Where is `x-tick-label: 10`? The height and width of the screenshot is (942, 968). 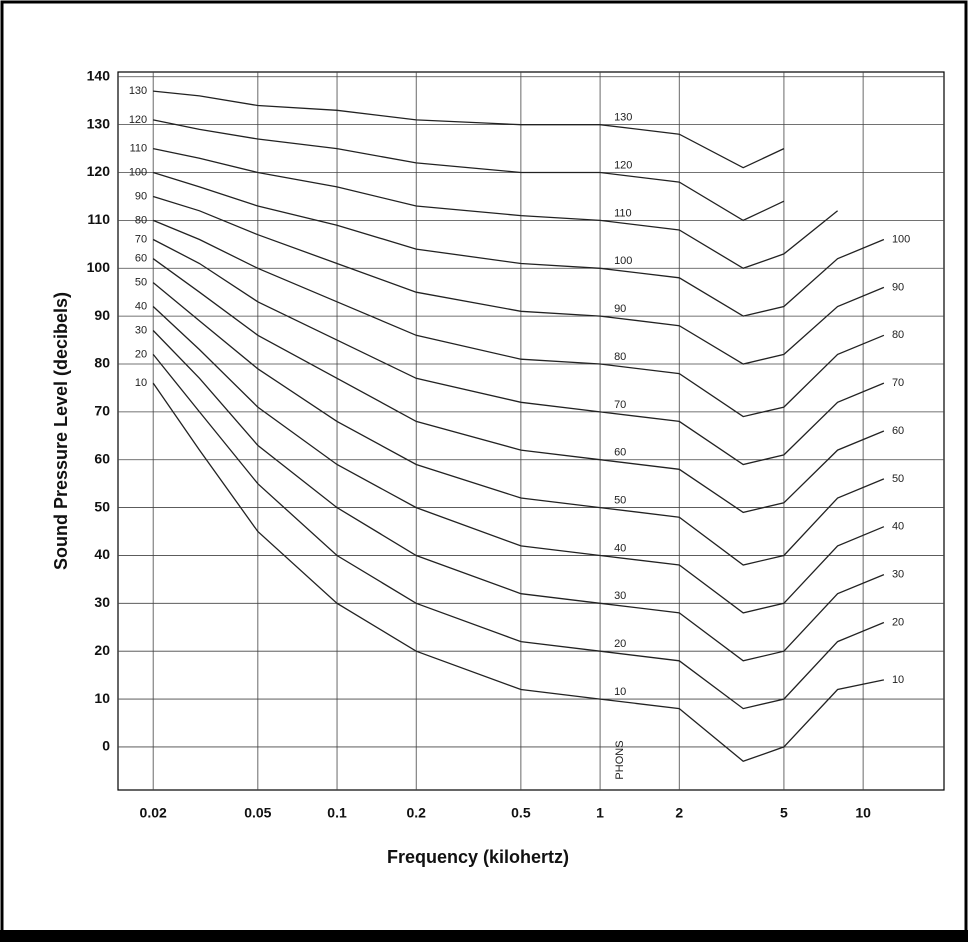
x-tick-label: 10 is located at coordinates (863, 813).